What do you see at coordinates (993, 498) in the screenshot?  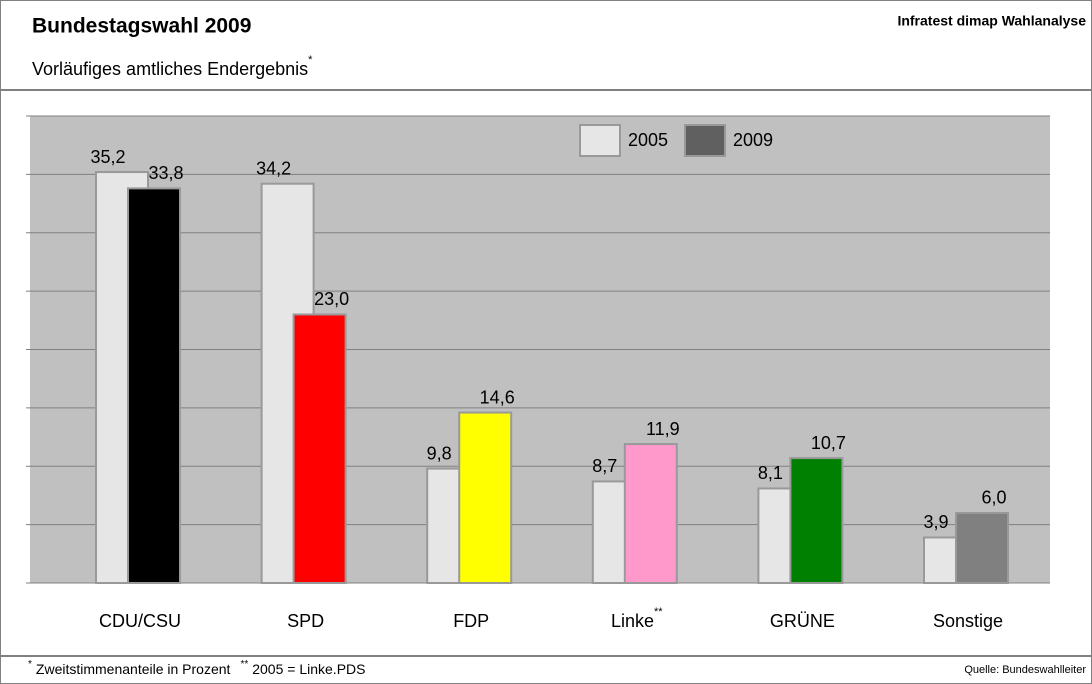 I see `data-label: 6,0` at bounding box center [993, 498].